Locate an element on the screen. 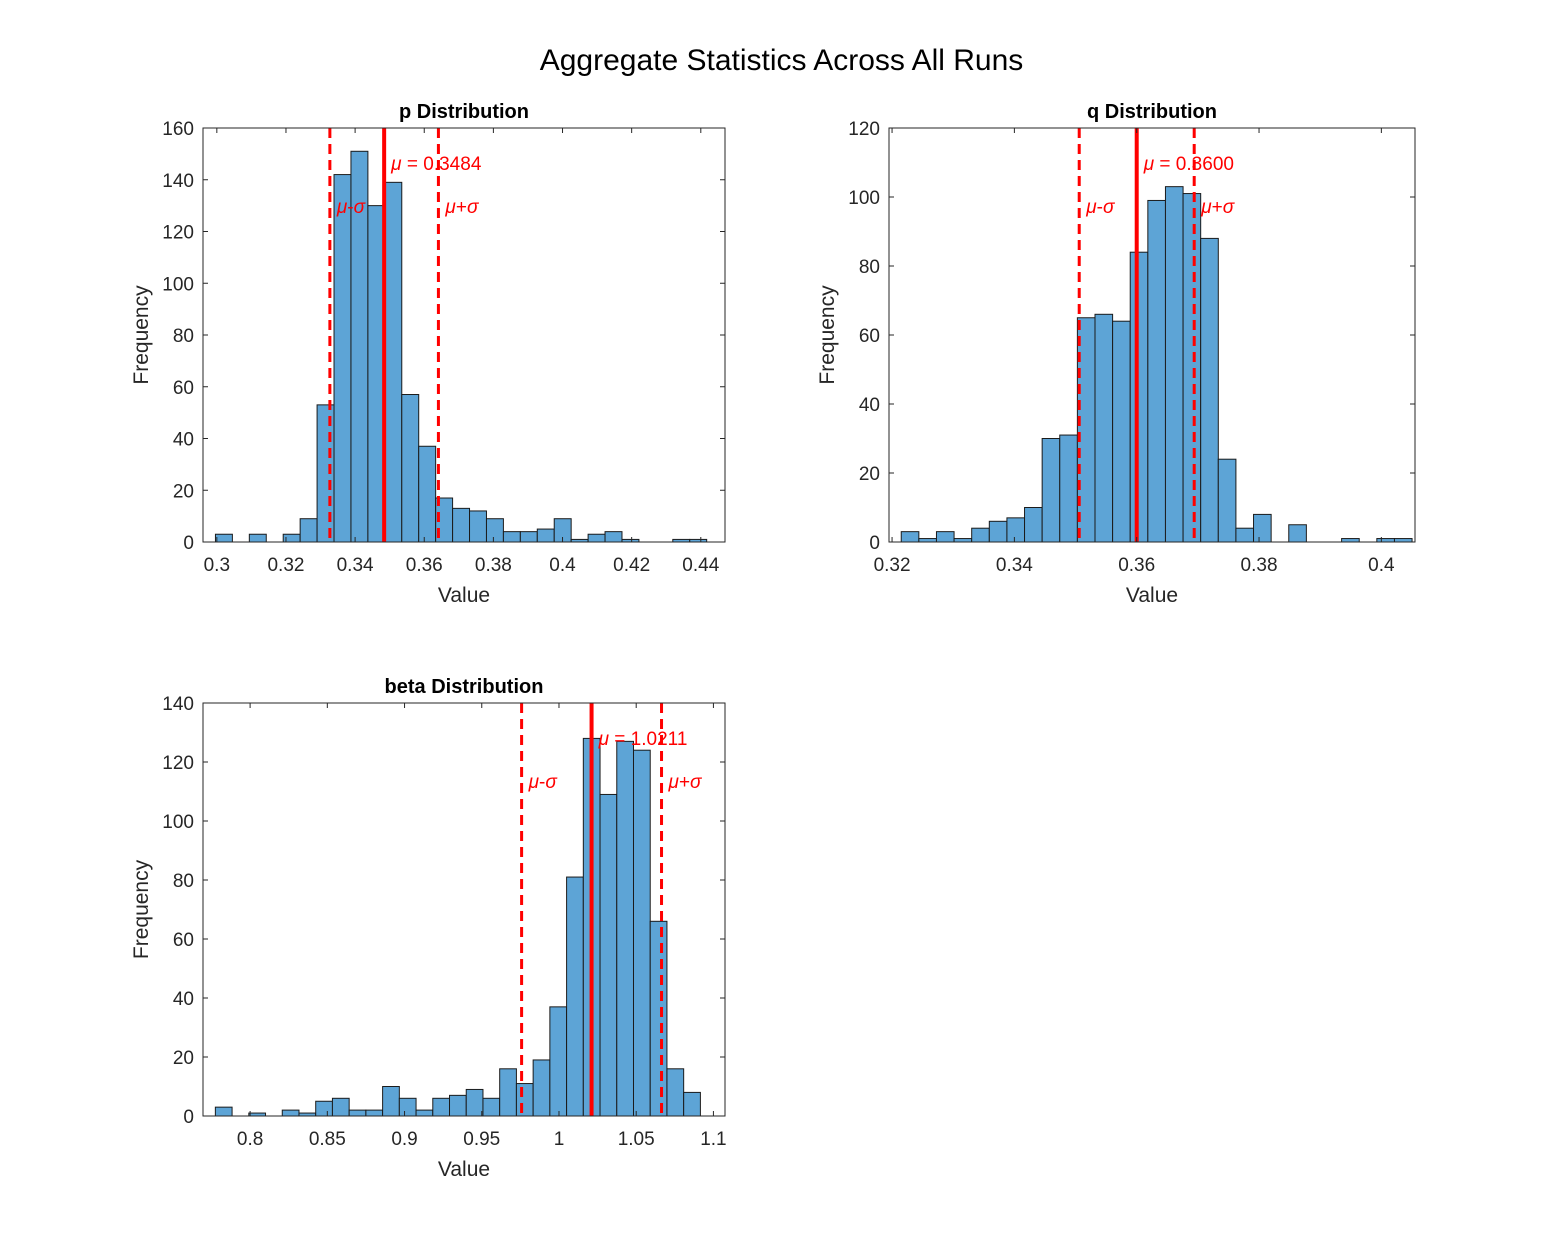 Image resolution: width=1563 pixels, height=1250 pixels. x-tick-label: 1.05 is located at coordinates (636, 1139).